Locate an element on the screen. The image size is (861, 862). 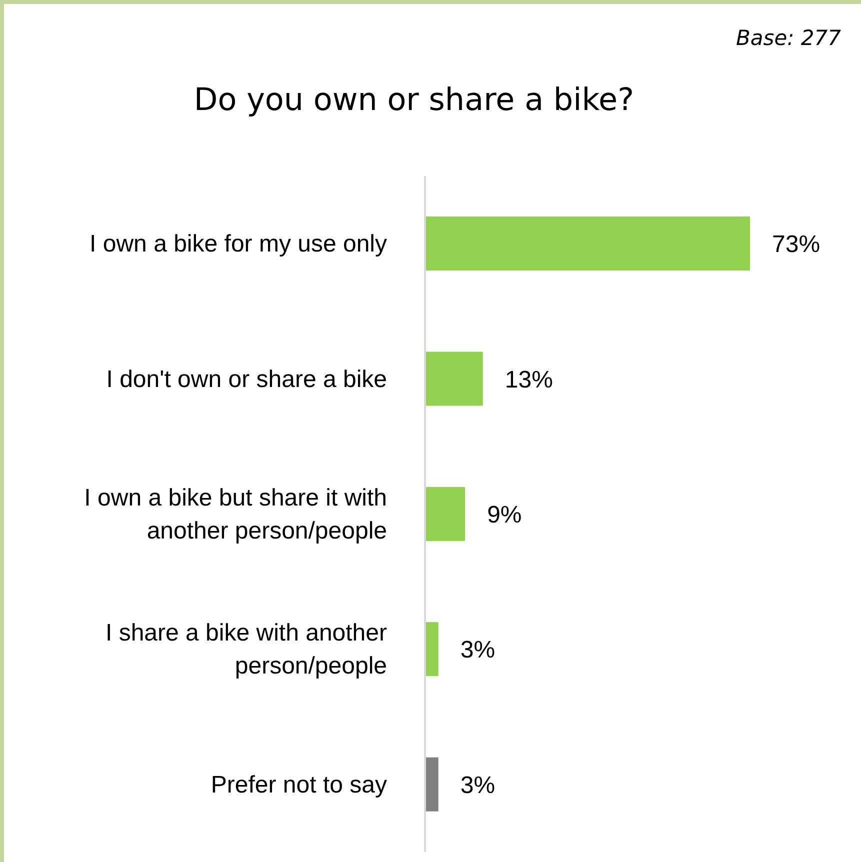
text: Base: 277 is located at coordinates (788, 38).